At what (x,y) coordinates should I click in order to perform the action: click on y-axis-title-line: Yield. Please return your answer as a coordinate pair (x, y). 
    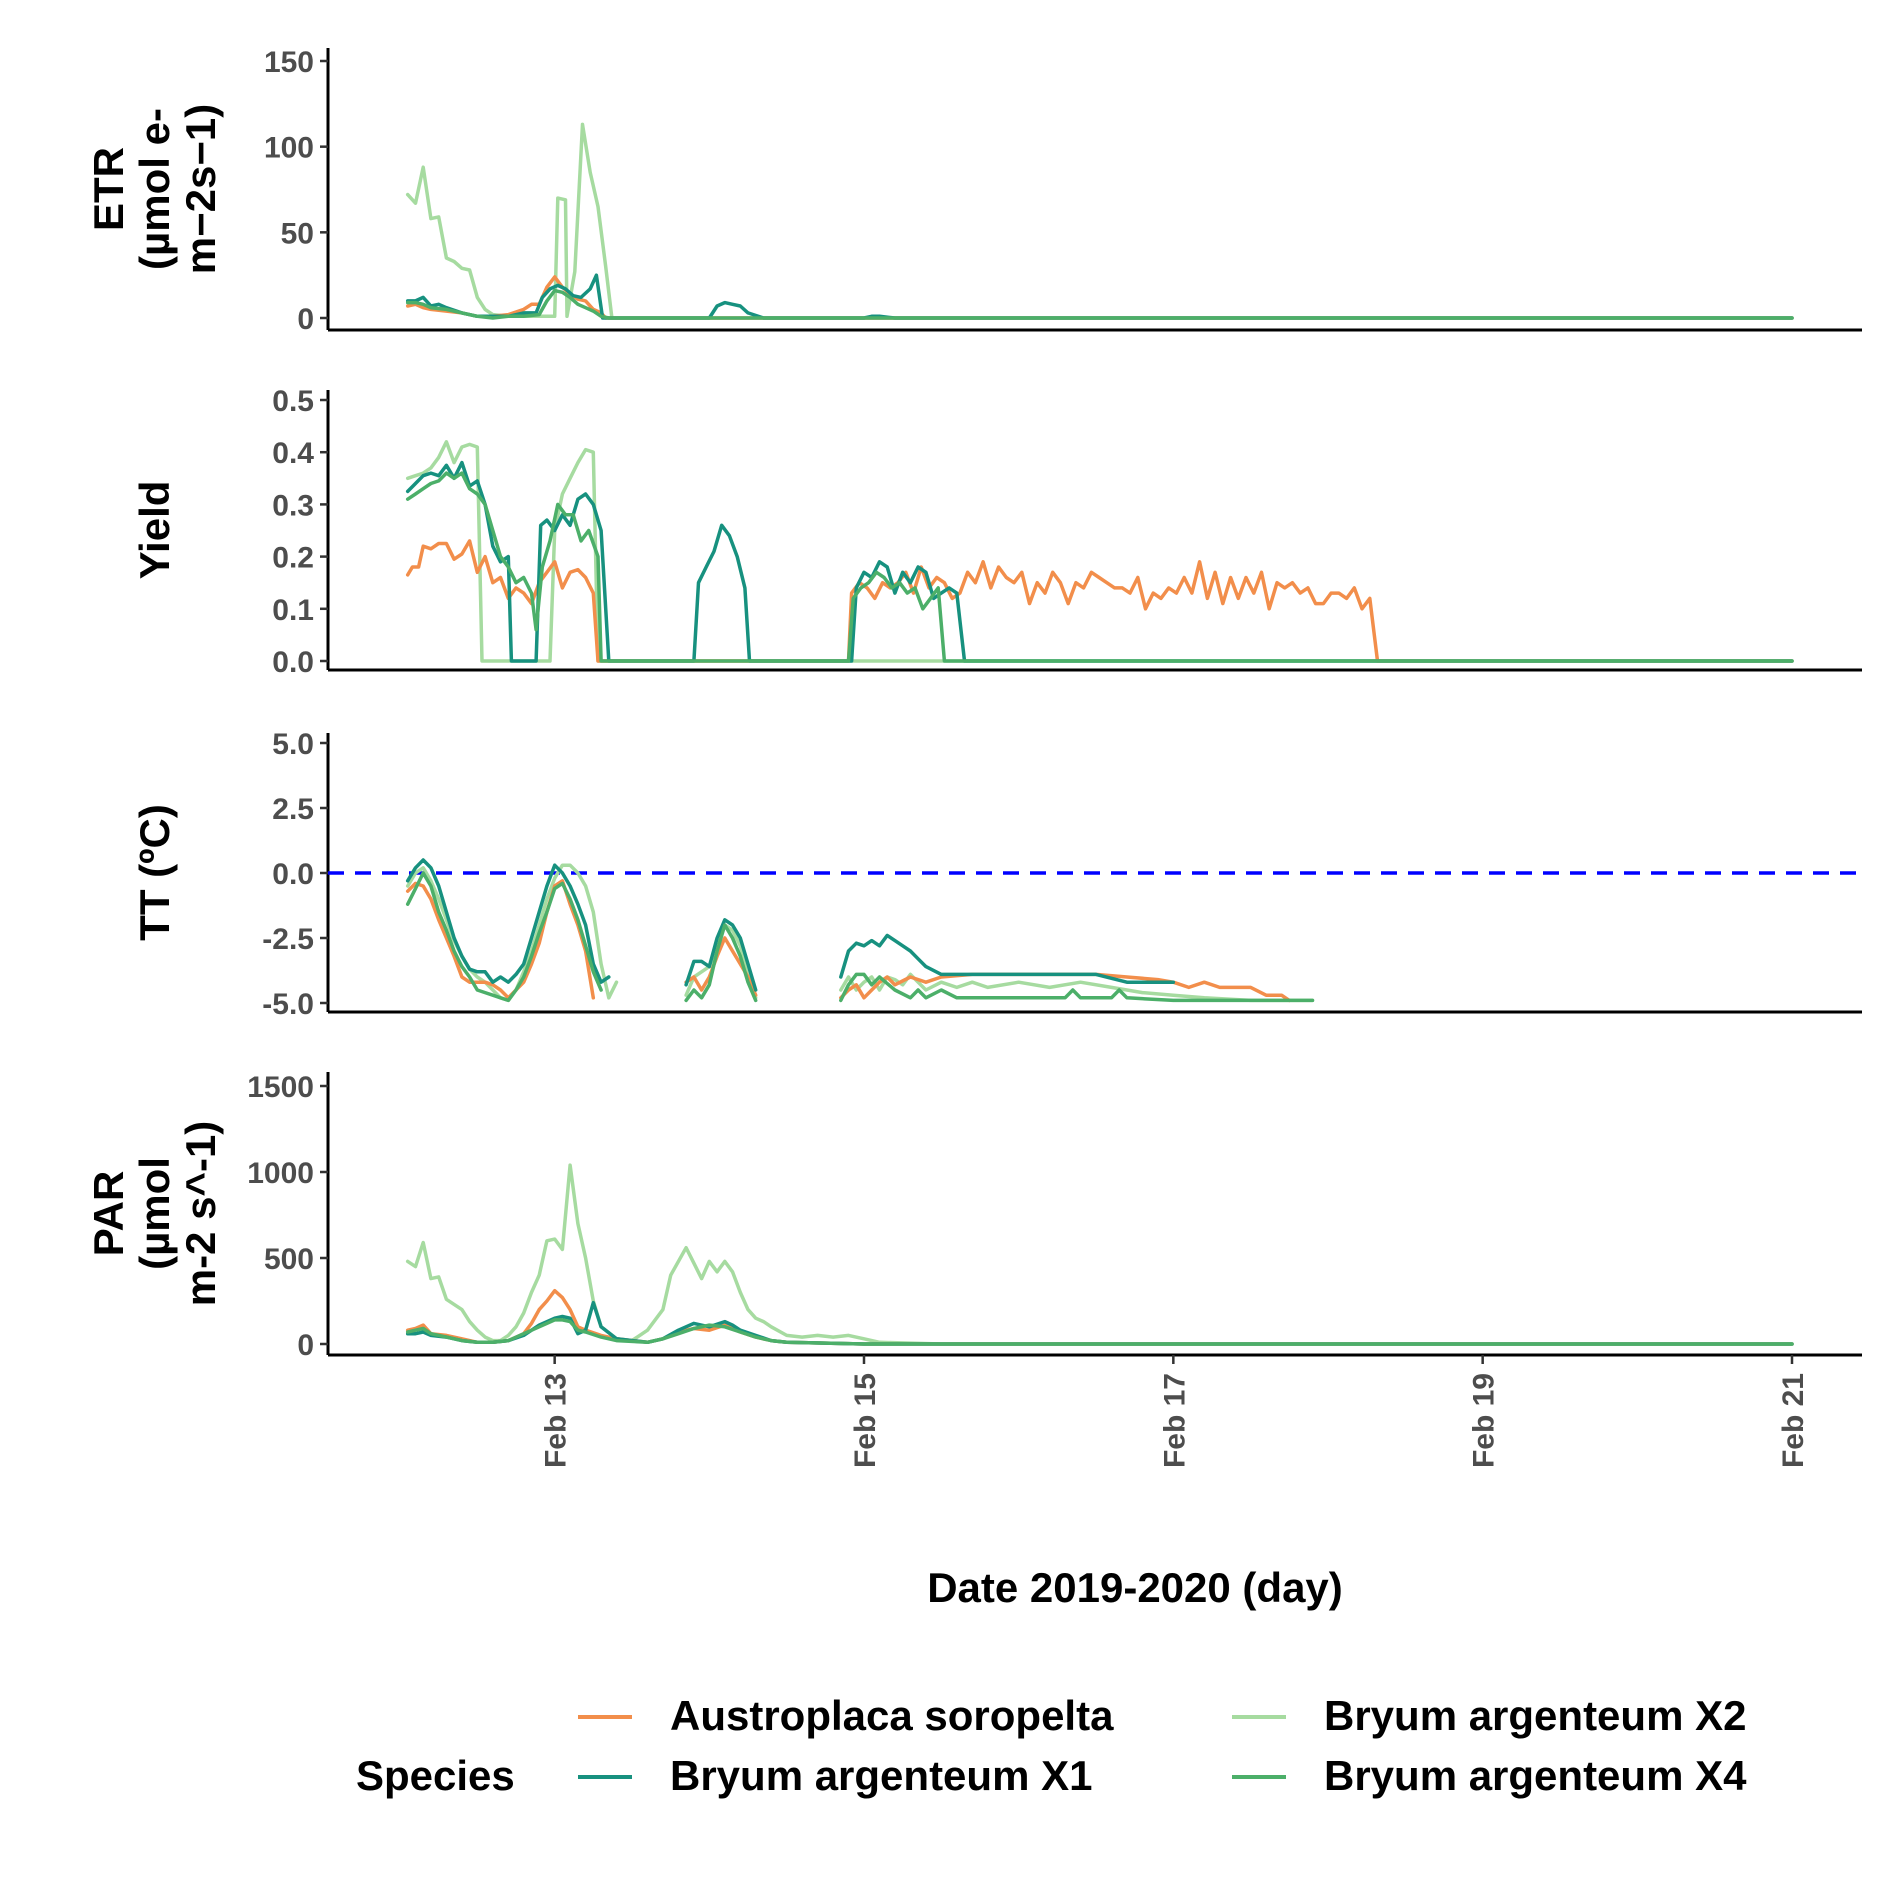
    Looking at the image, I should click on (154, 530).